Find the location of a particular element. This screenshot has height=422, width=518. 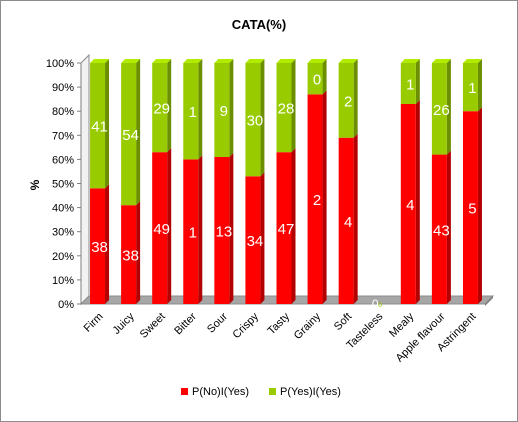

y-tick-label: 30% is located at coordinates (63, 233).